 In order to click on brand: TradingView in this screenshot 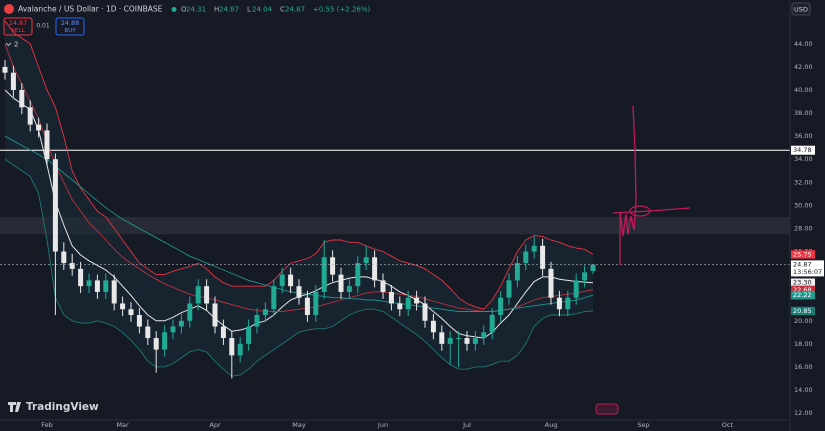, I will do `click(62, 407)`.